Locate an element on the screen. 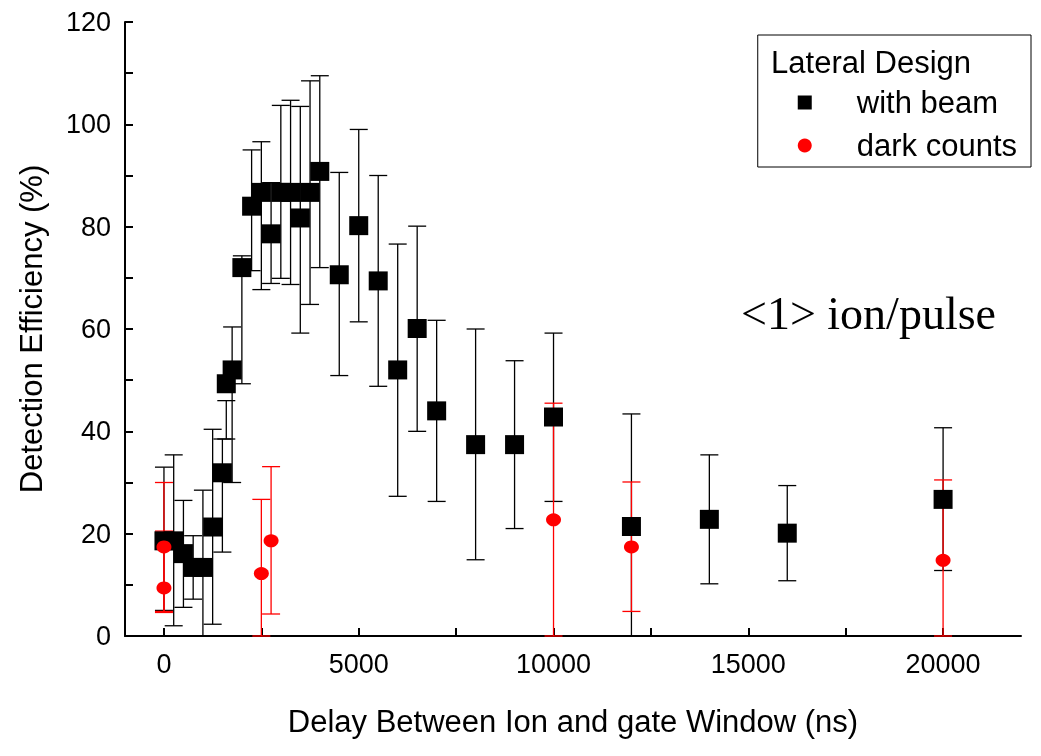 The height and width of the screenshot is (756, 1041). y-axis-title: Detection Efficiency (%) is located at coordinates (31, 329).